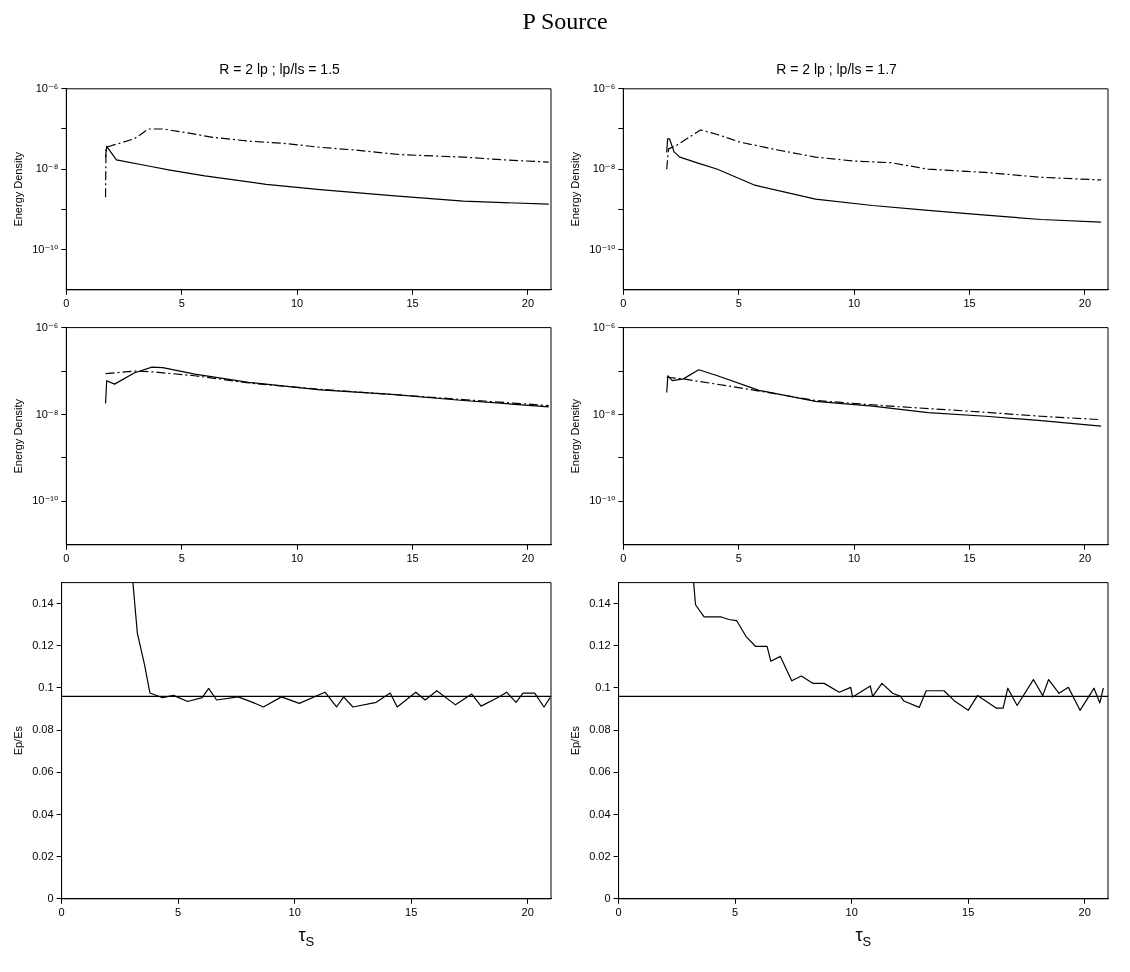 The width and height of the screenshot is (1130, 972). I want to click on chart-title: R = 2 lp ; lp/ls = 1.5, so click(280, 69).